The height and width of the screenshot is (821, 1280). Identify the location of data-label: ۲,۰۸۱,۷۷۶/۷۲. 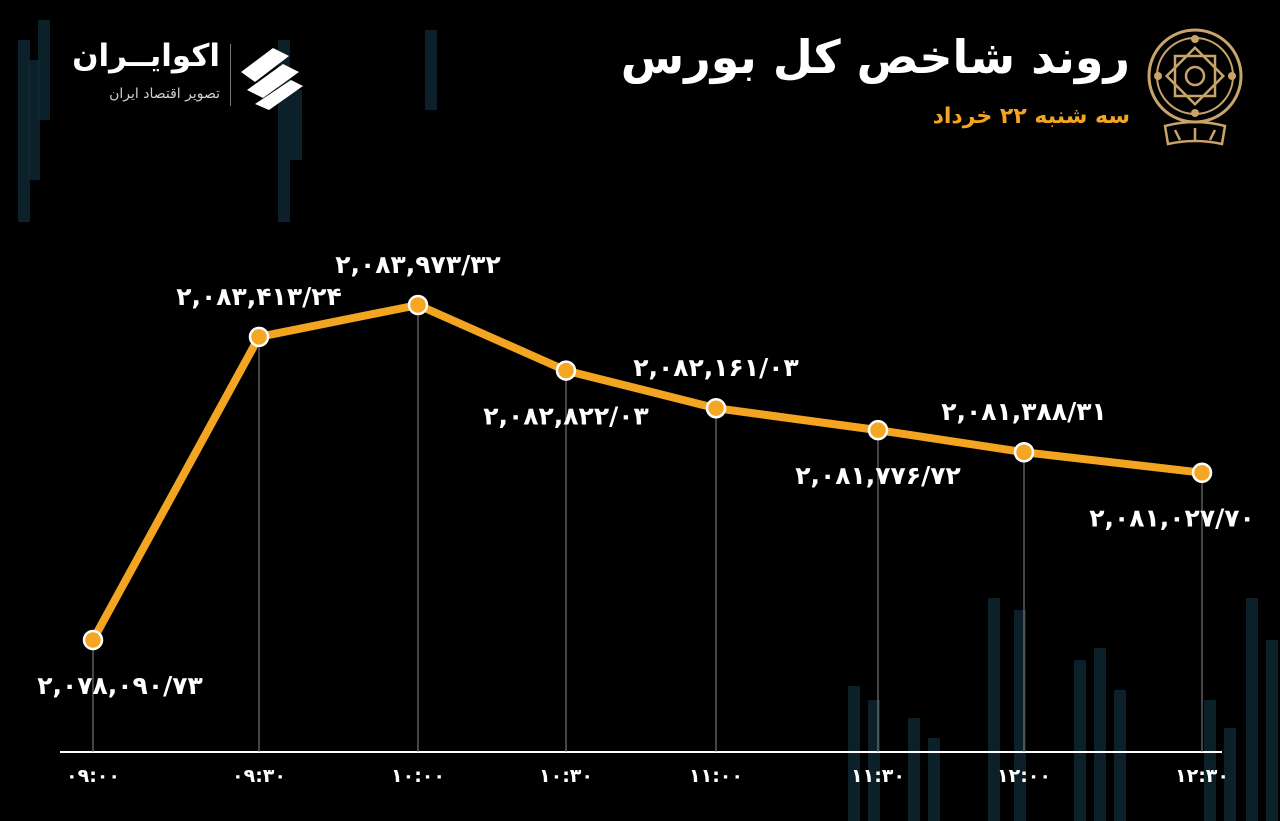
(877, 475).